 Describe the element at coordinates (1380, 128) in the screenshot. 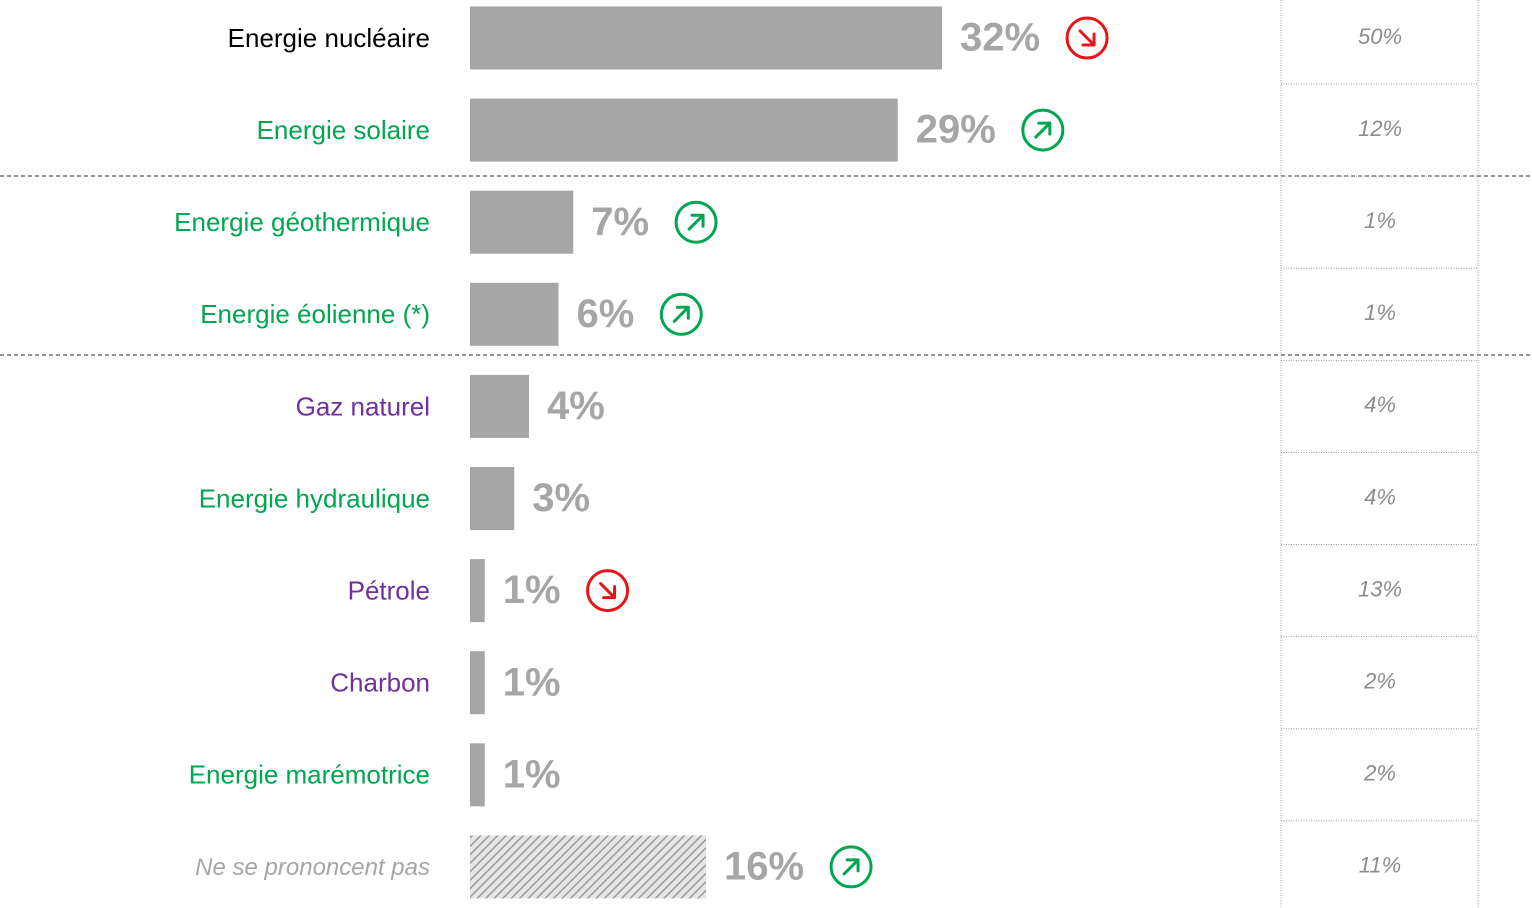

I see `comparison-value: 12%` at that location.